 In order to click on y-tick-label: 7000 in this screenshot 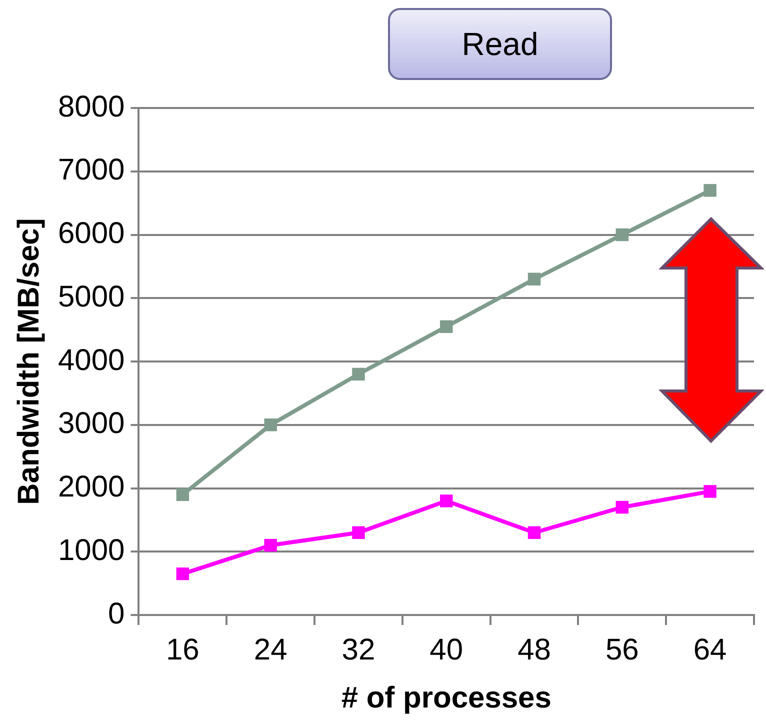, I will do `click(91, 170)`.